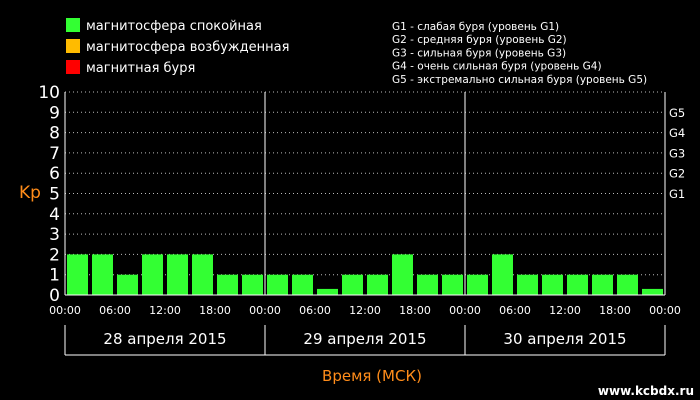 The image size is (700, 400). I want to click on legend-label: магнитосфера спокойная, so click(174, 26).